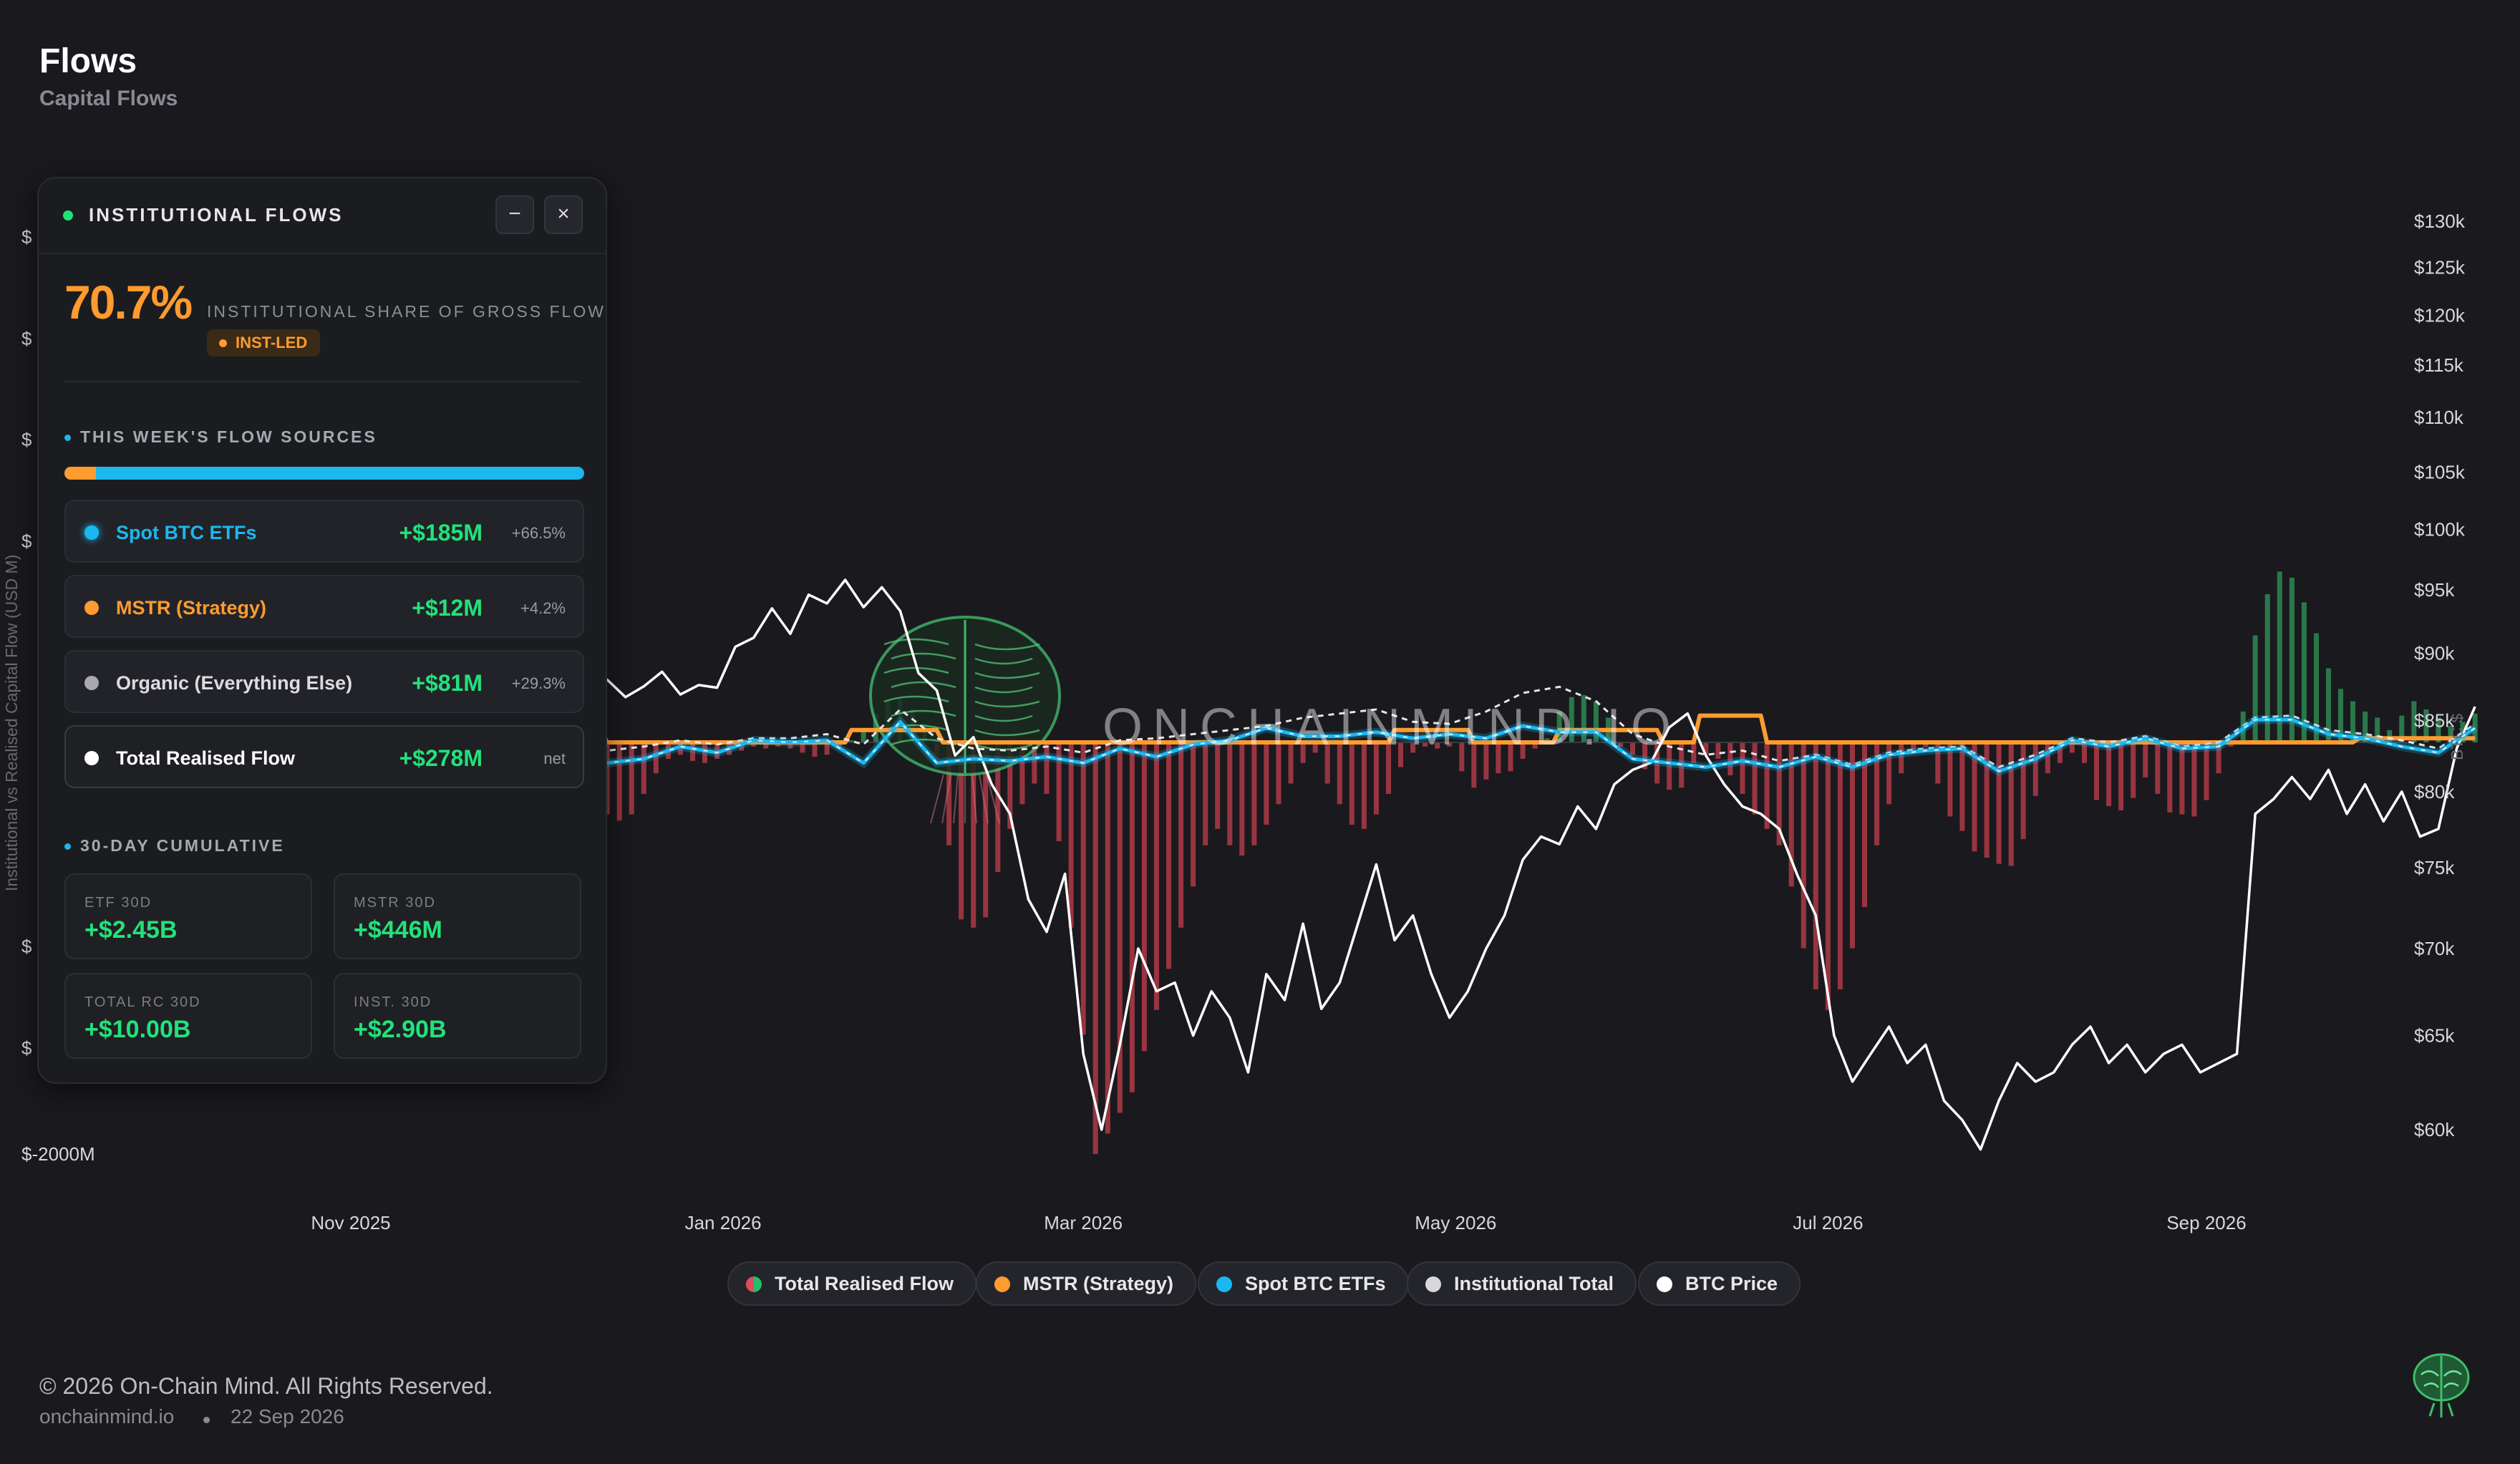  I want to click on cum-label: INST. 30D, so click(393, 1002).